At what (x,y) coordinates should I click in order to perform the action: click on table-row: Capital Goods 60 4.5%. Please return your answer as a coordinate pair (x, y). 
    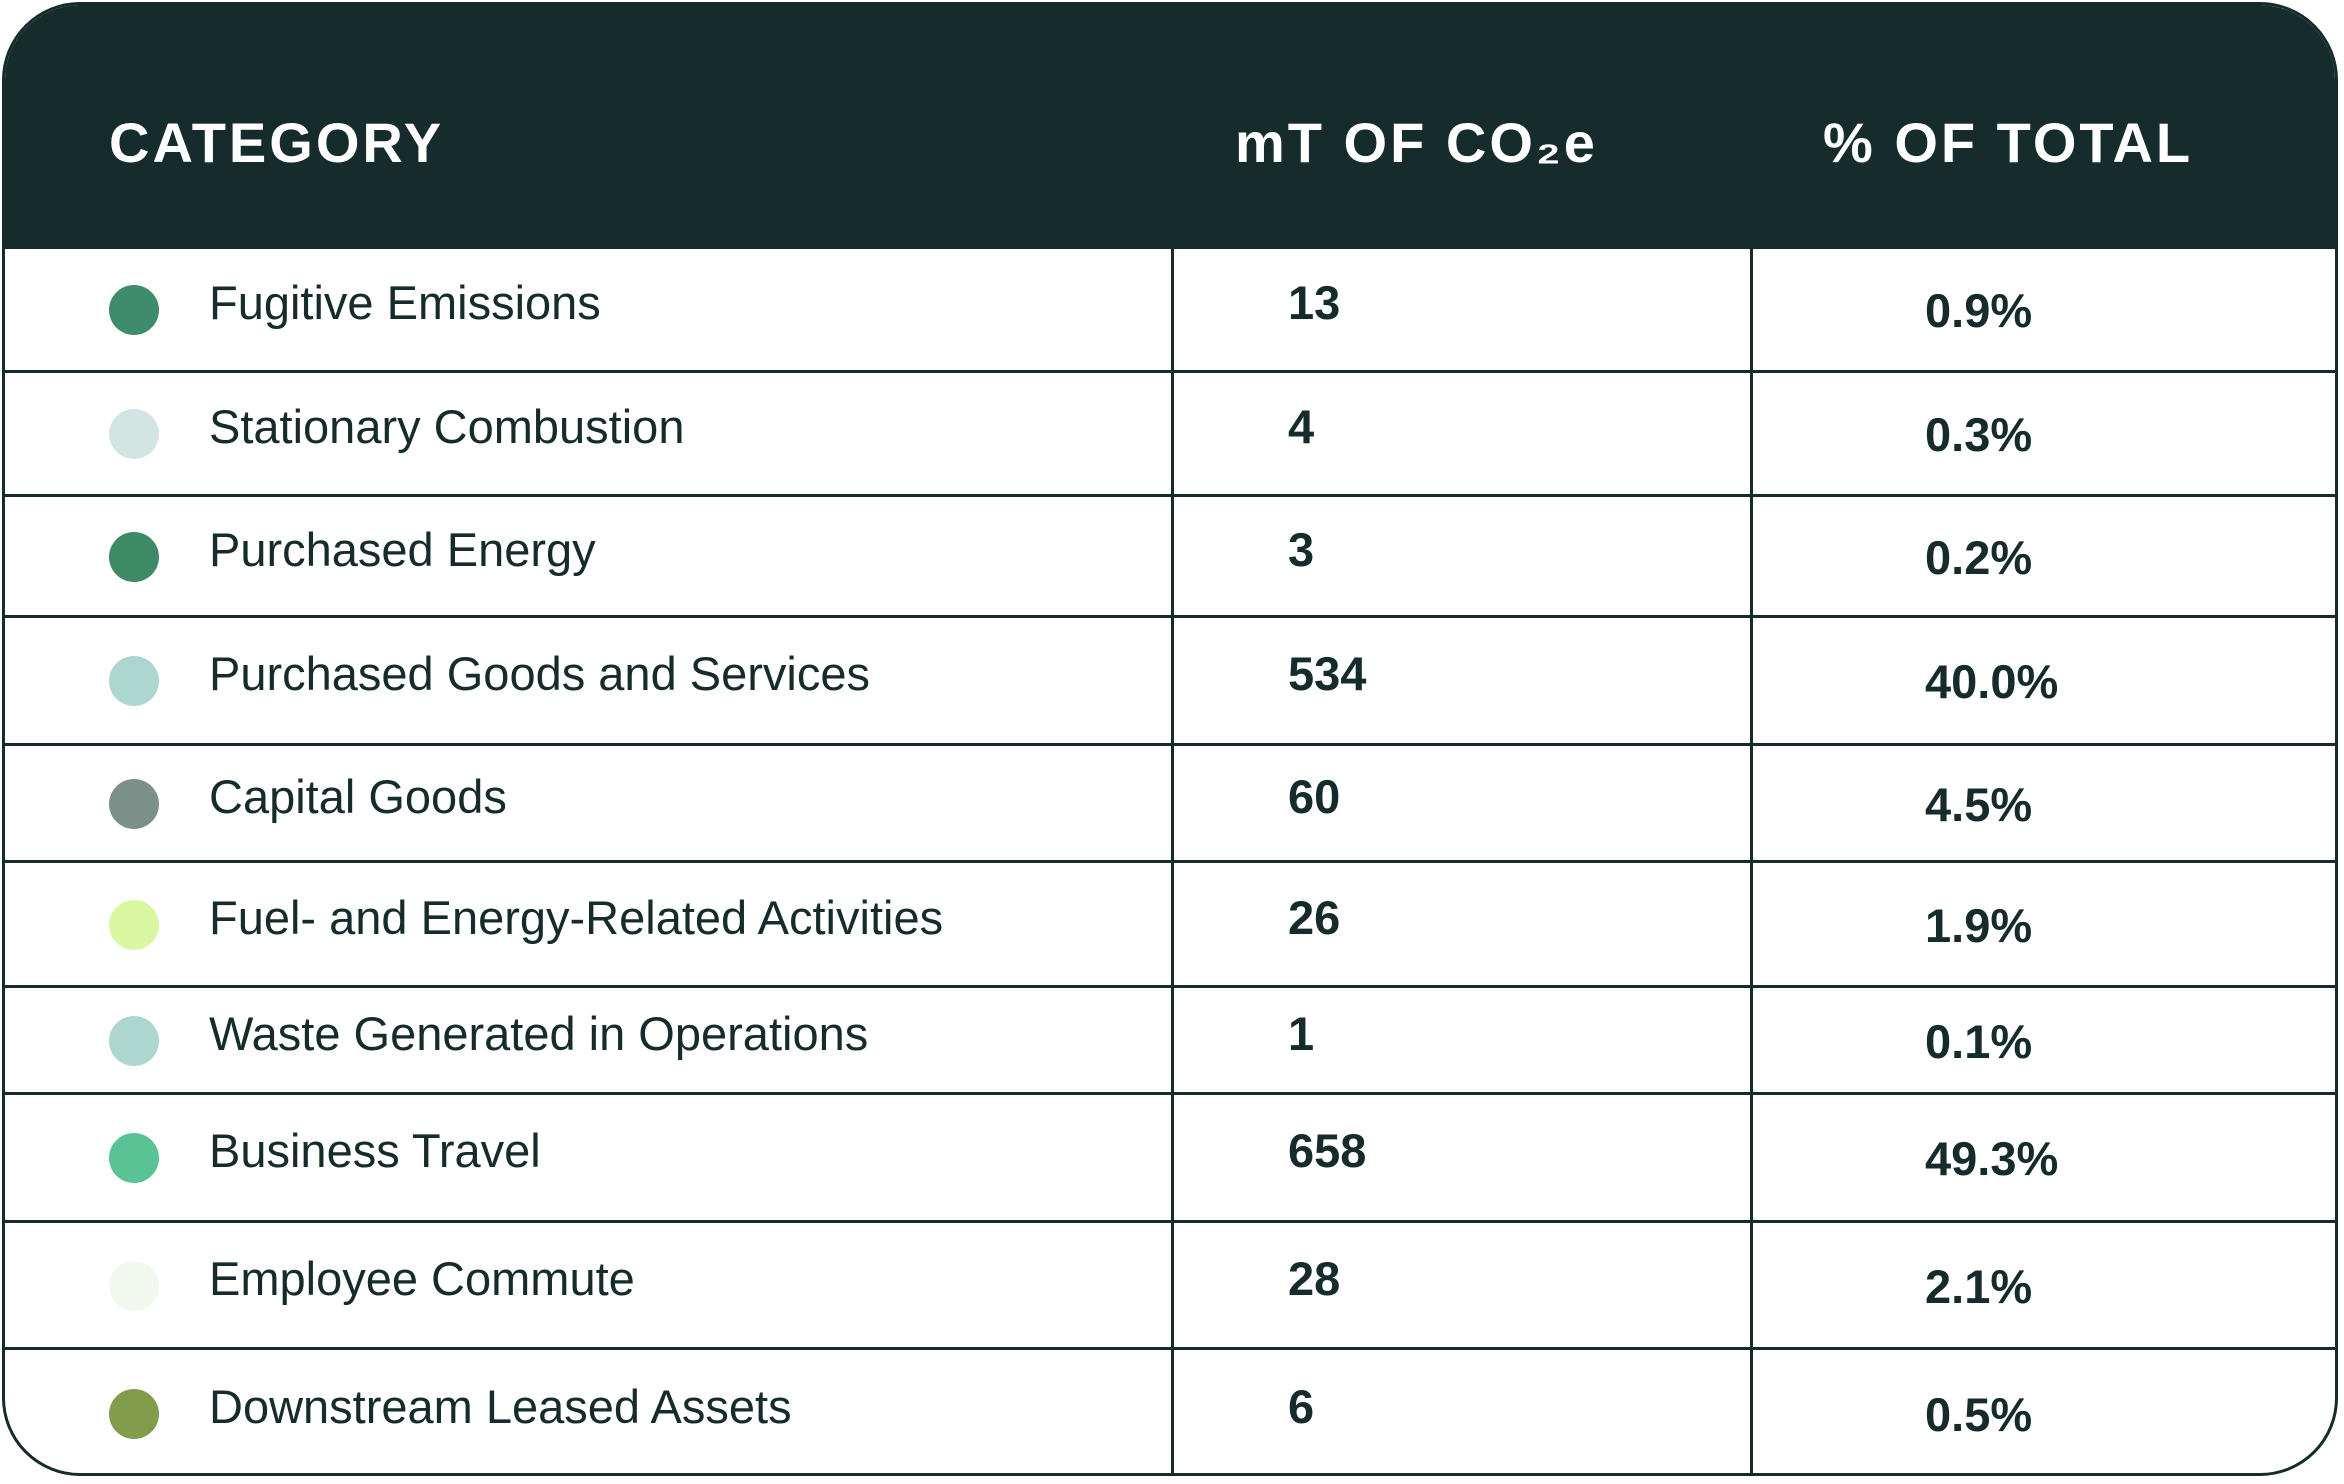
    Looking at the image, I should click on (1170, 804).